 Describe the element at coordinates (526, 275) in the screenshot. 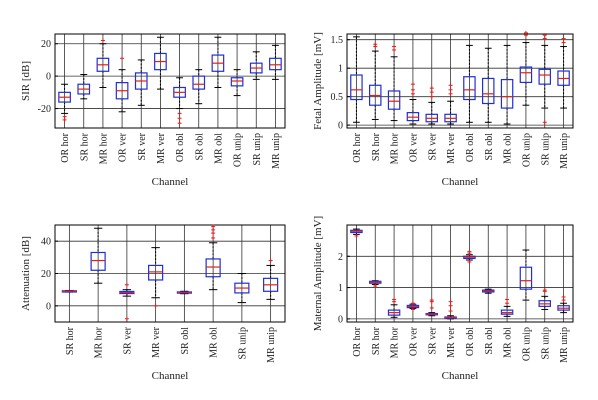

I see `box-or-unip` at that location.